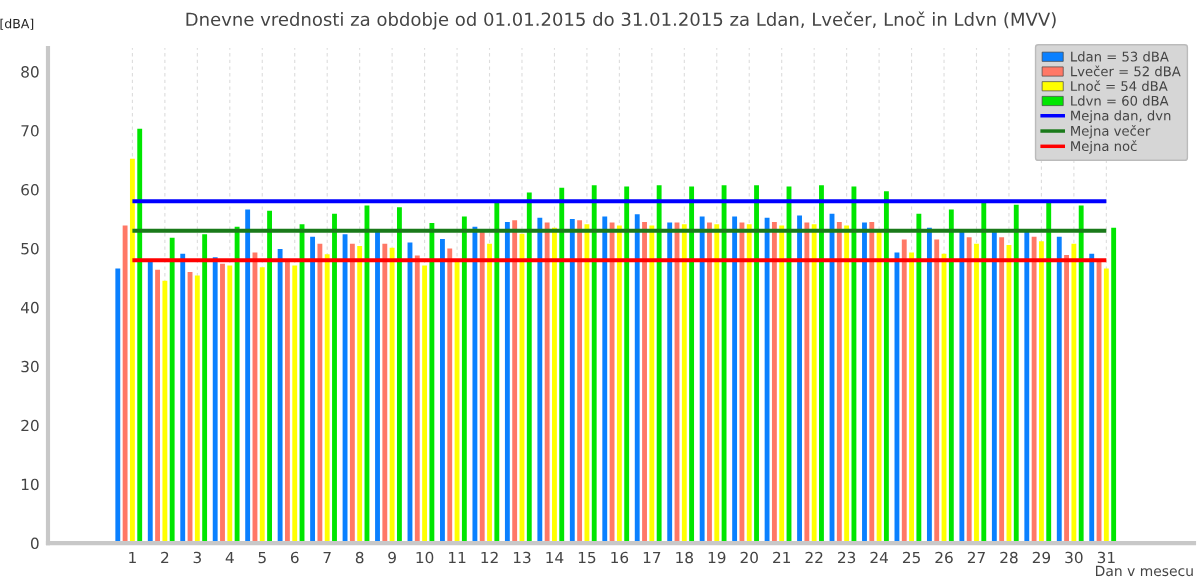  What do you see at coordinates (555, 557) in the screenshot?
I see `x-tick-label: 14` at bounding box center [555, 557].